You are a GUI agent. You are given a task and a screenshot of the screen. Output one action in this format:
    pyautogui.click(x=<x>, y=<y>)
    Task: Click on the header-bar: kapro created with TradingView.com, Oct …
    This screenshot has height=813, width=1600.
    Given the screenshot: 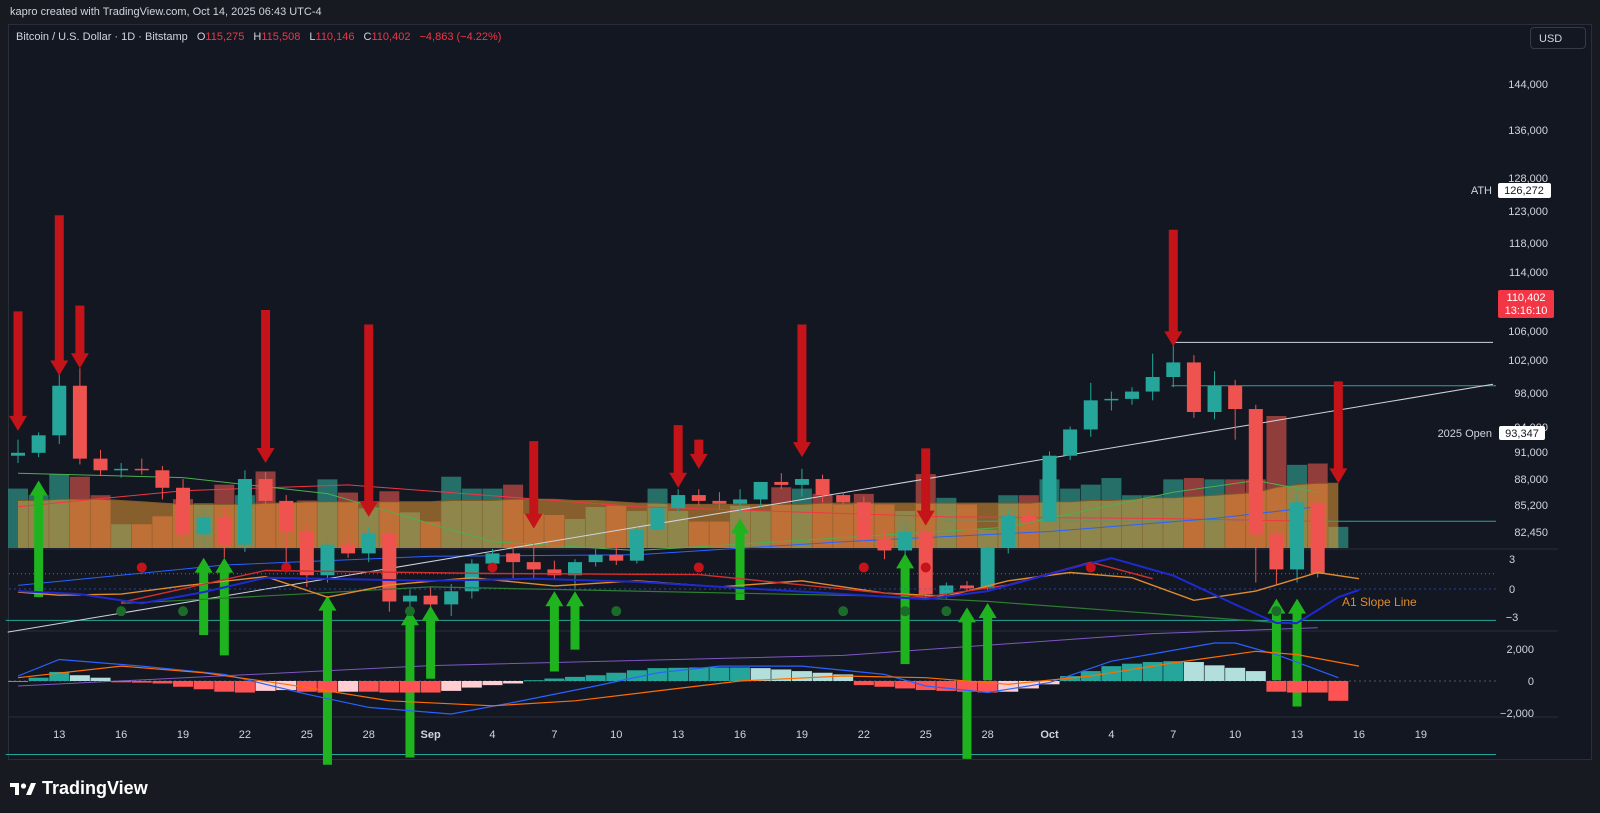 What is the action you would take?
    pyautogui.click(x=800, y=12)
    